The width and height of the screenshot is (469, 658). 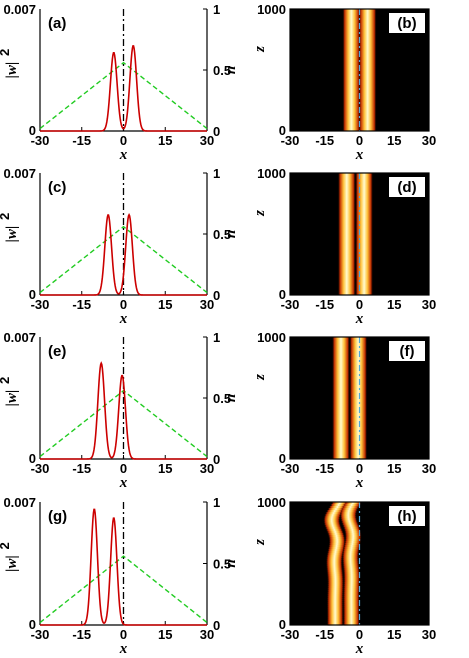 I want to click on index-profile-line, so click(x=123, y=589).